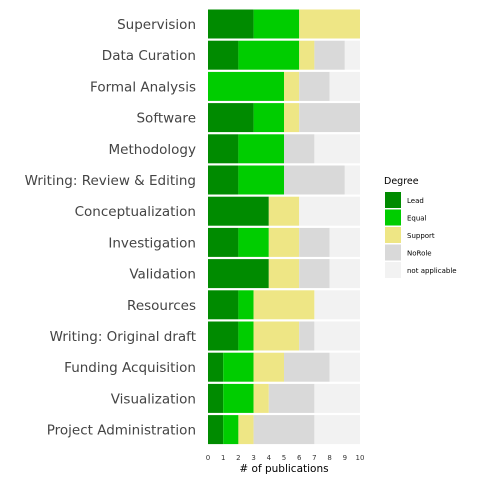  What do you see at coordinates (152, 243) in the screenshot?
I see `category-label: Investigation` at bounding box center [152, 243].